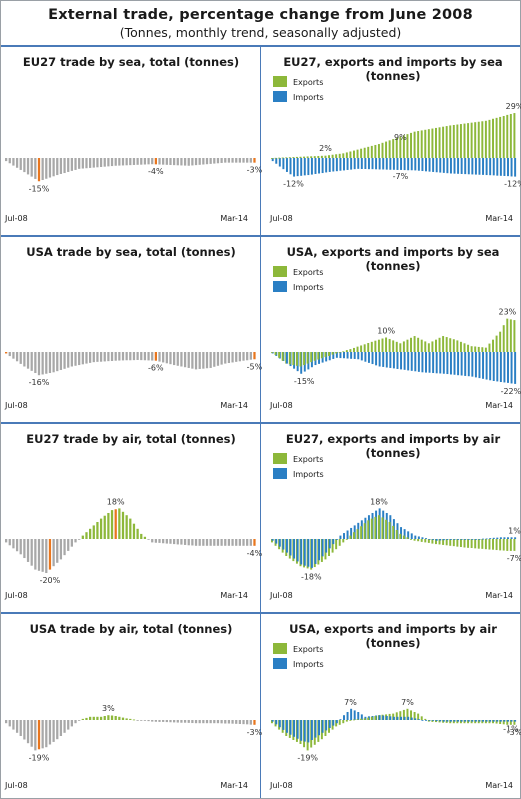  What do you see at coordinates (255, 553) in the screenshot?
I see `data-label: -4%` at bounding box center [255, 553].